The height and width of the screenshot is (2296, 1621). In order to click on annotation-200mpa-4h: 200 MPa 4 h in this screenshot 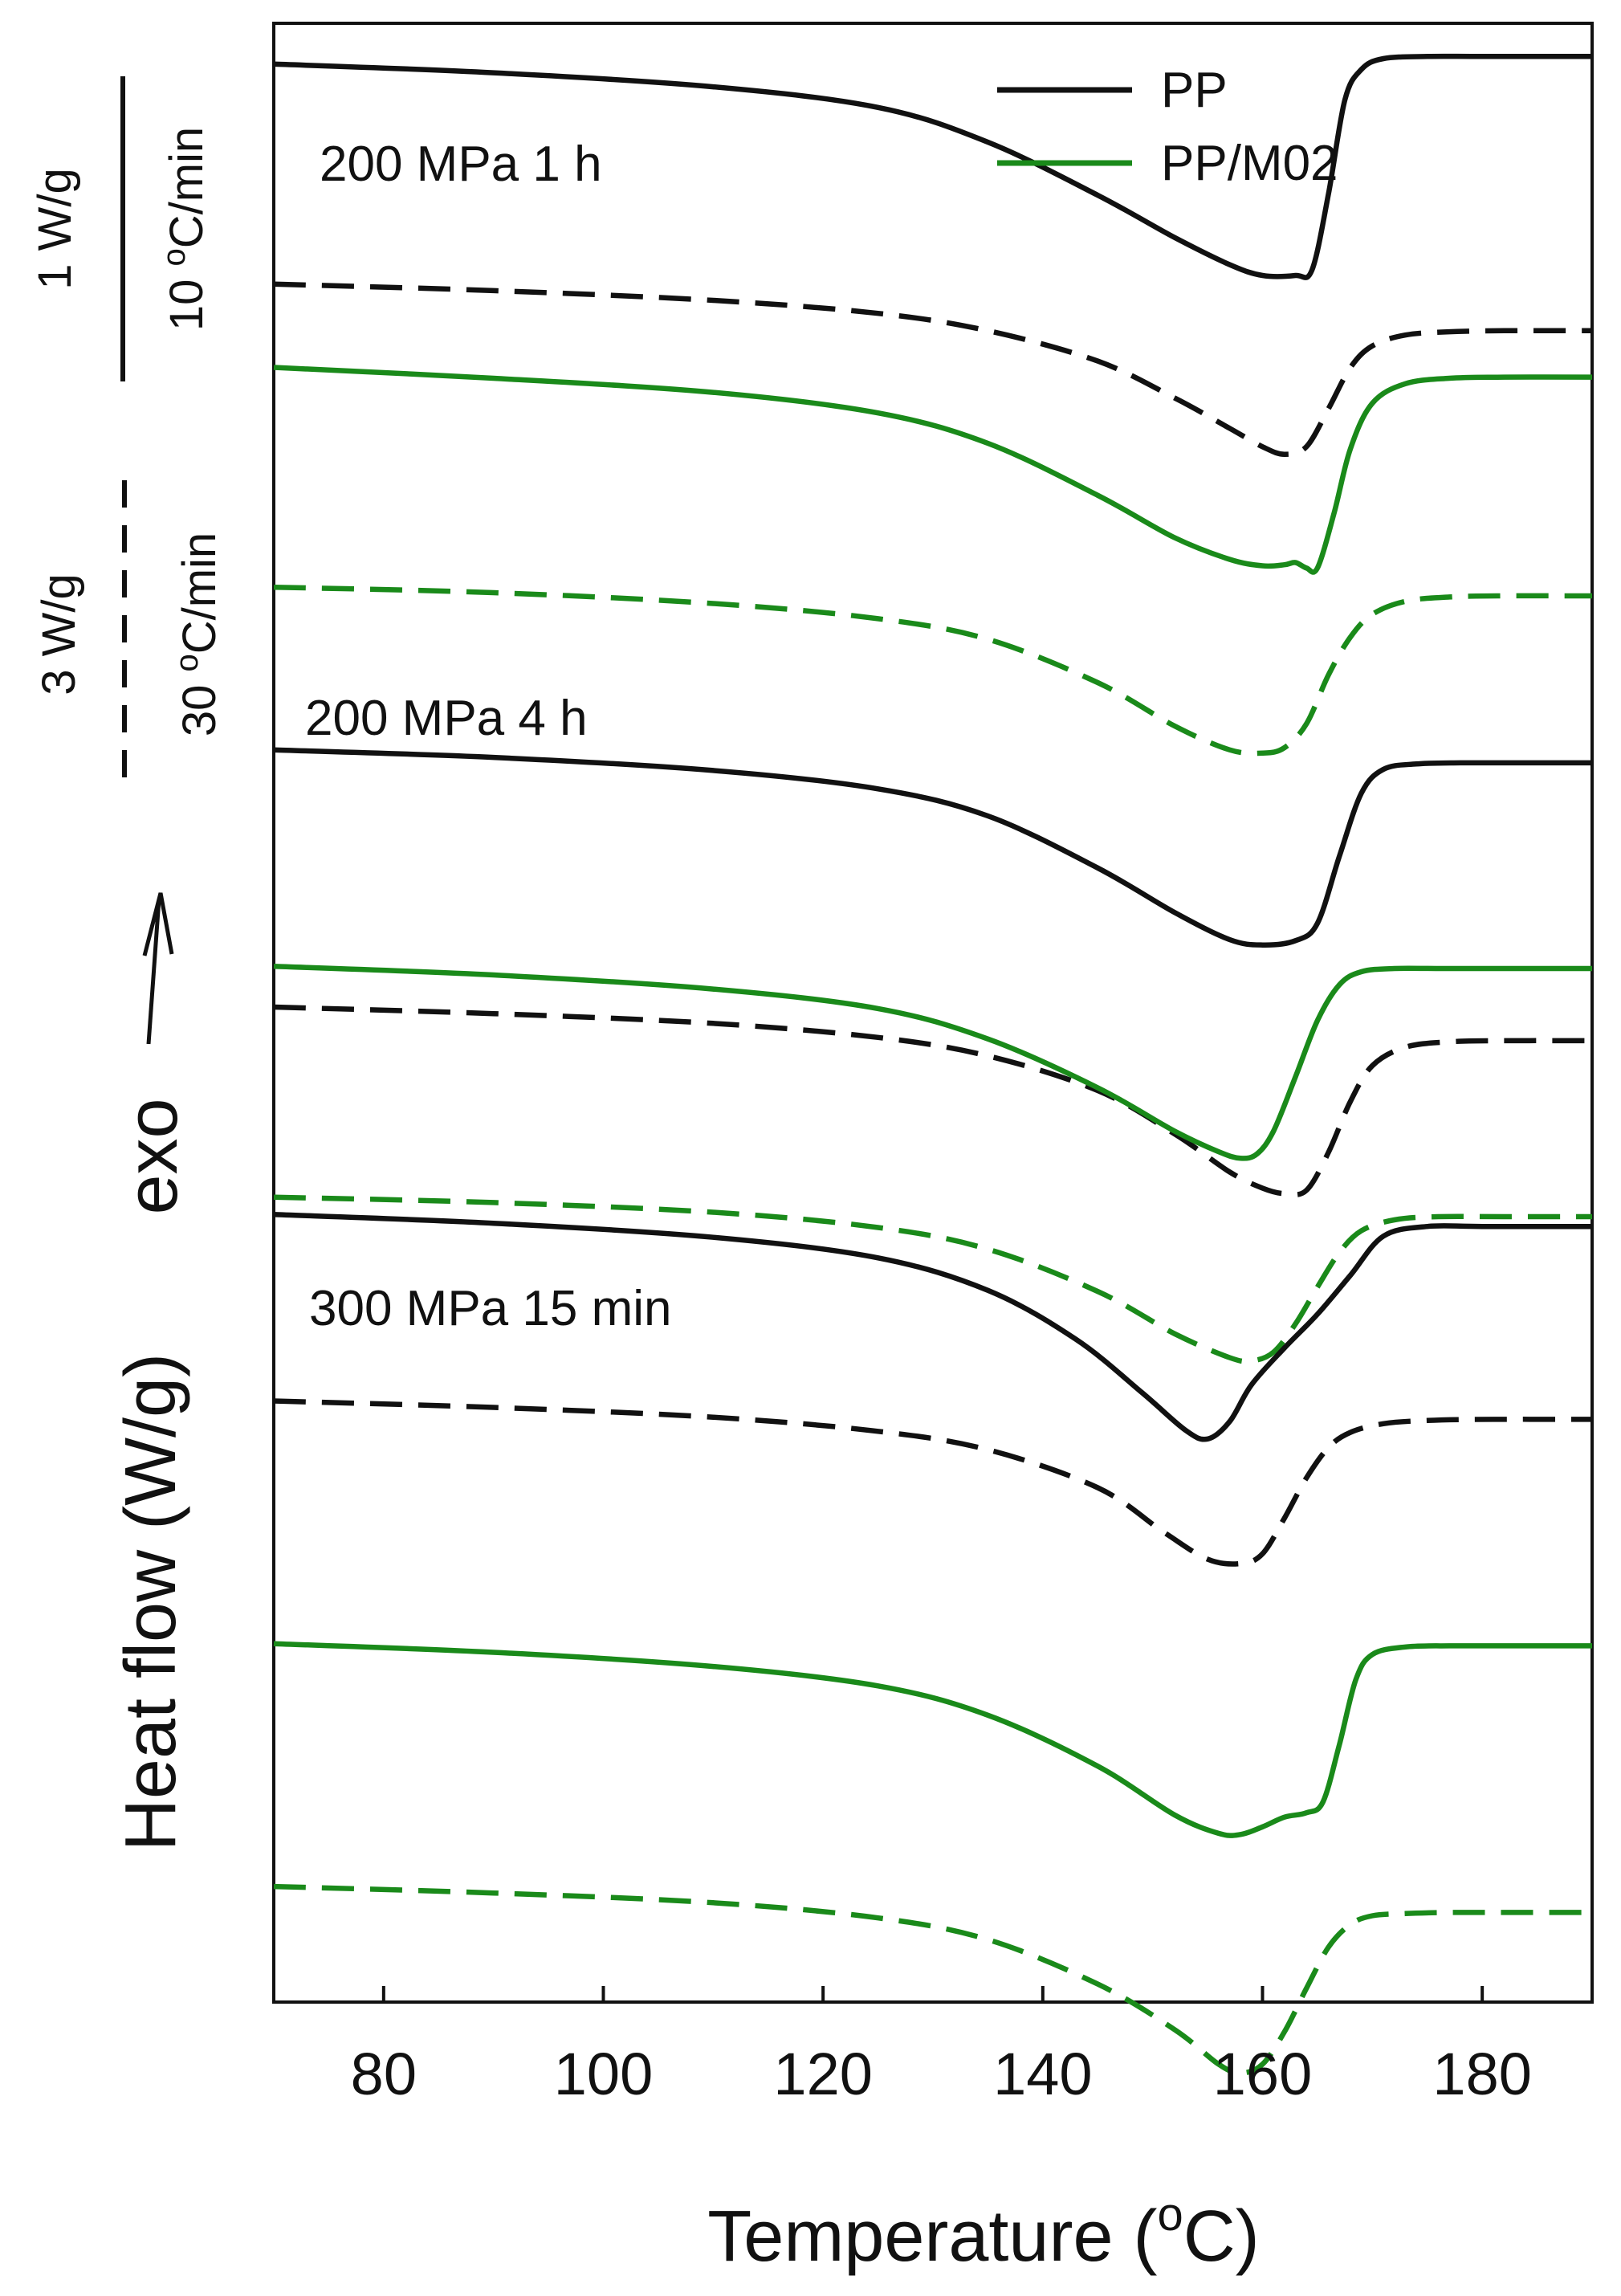, I will do `click(446, 719)`.